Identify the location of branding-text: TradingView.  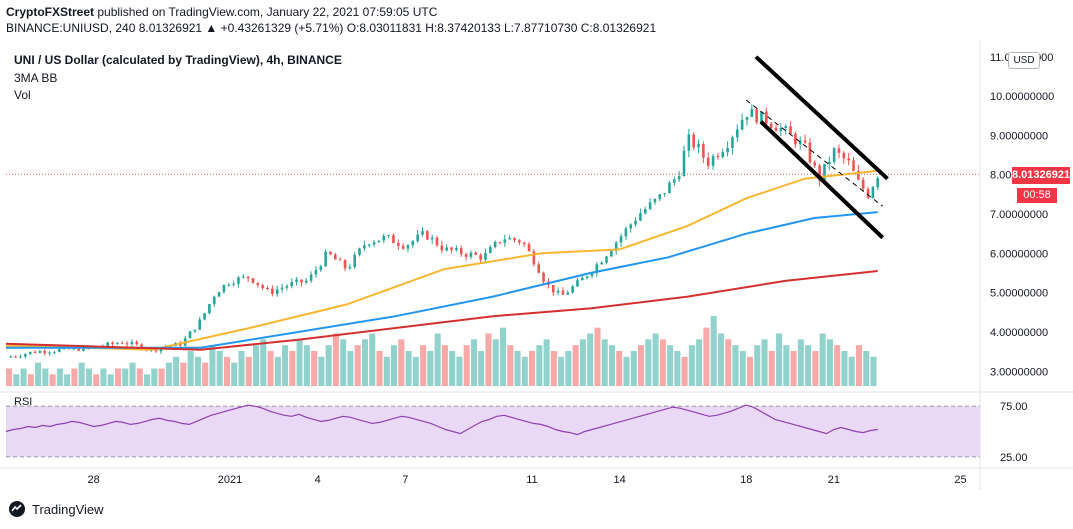
(68, 509).